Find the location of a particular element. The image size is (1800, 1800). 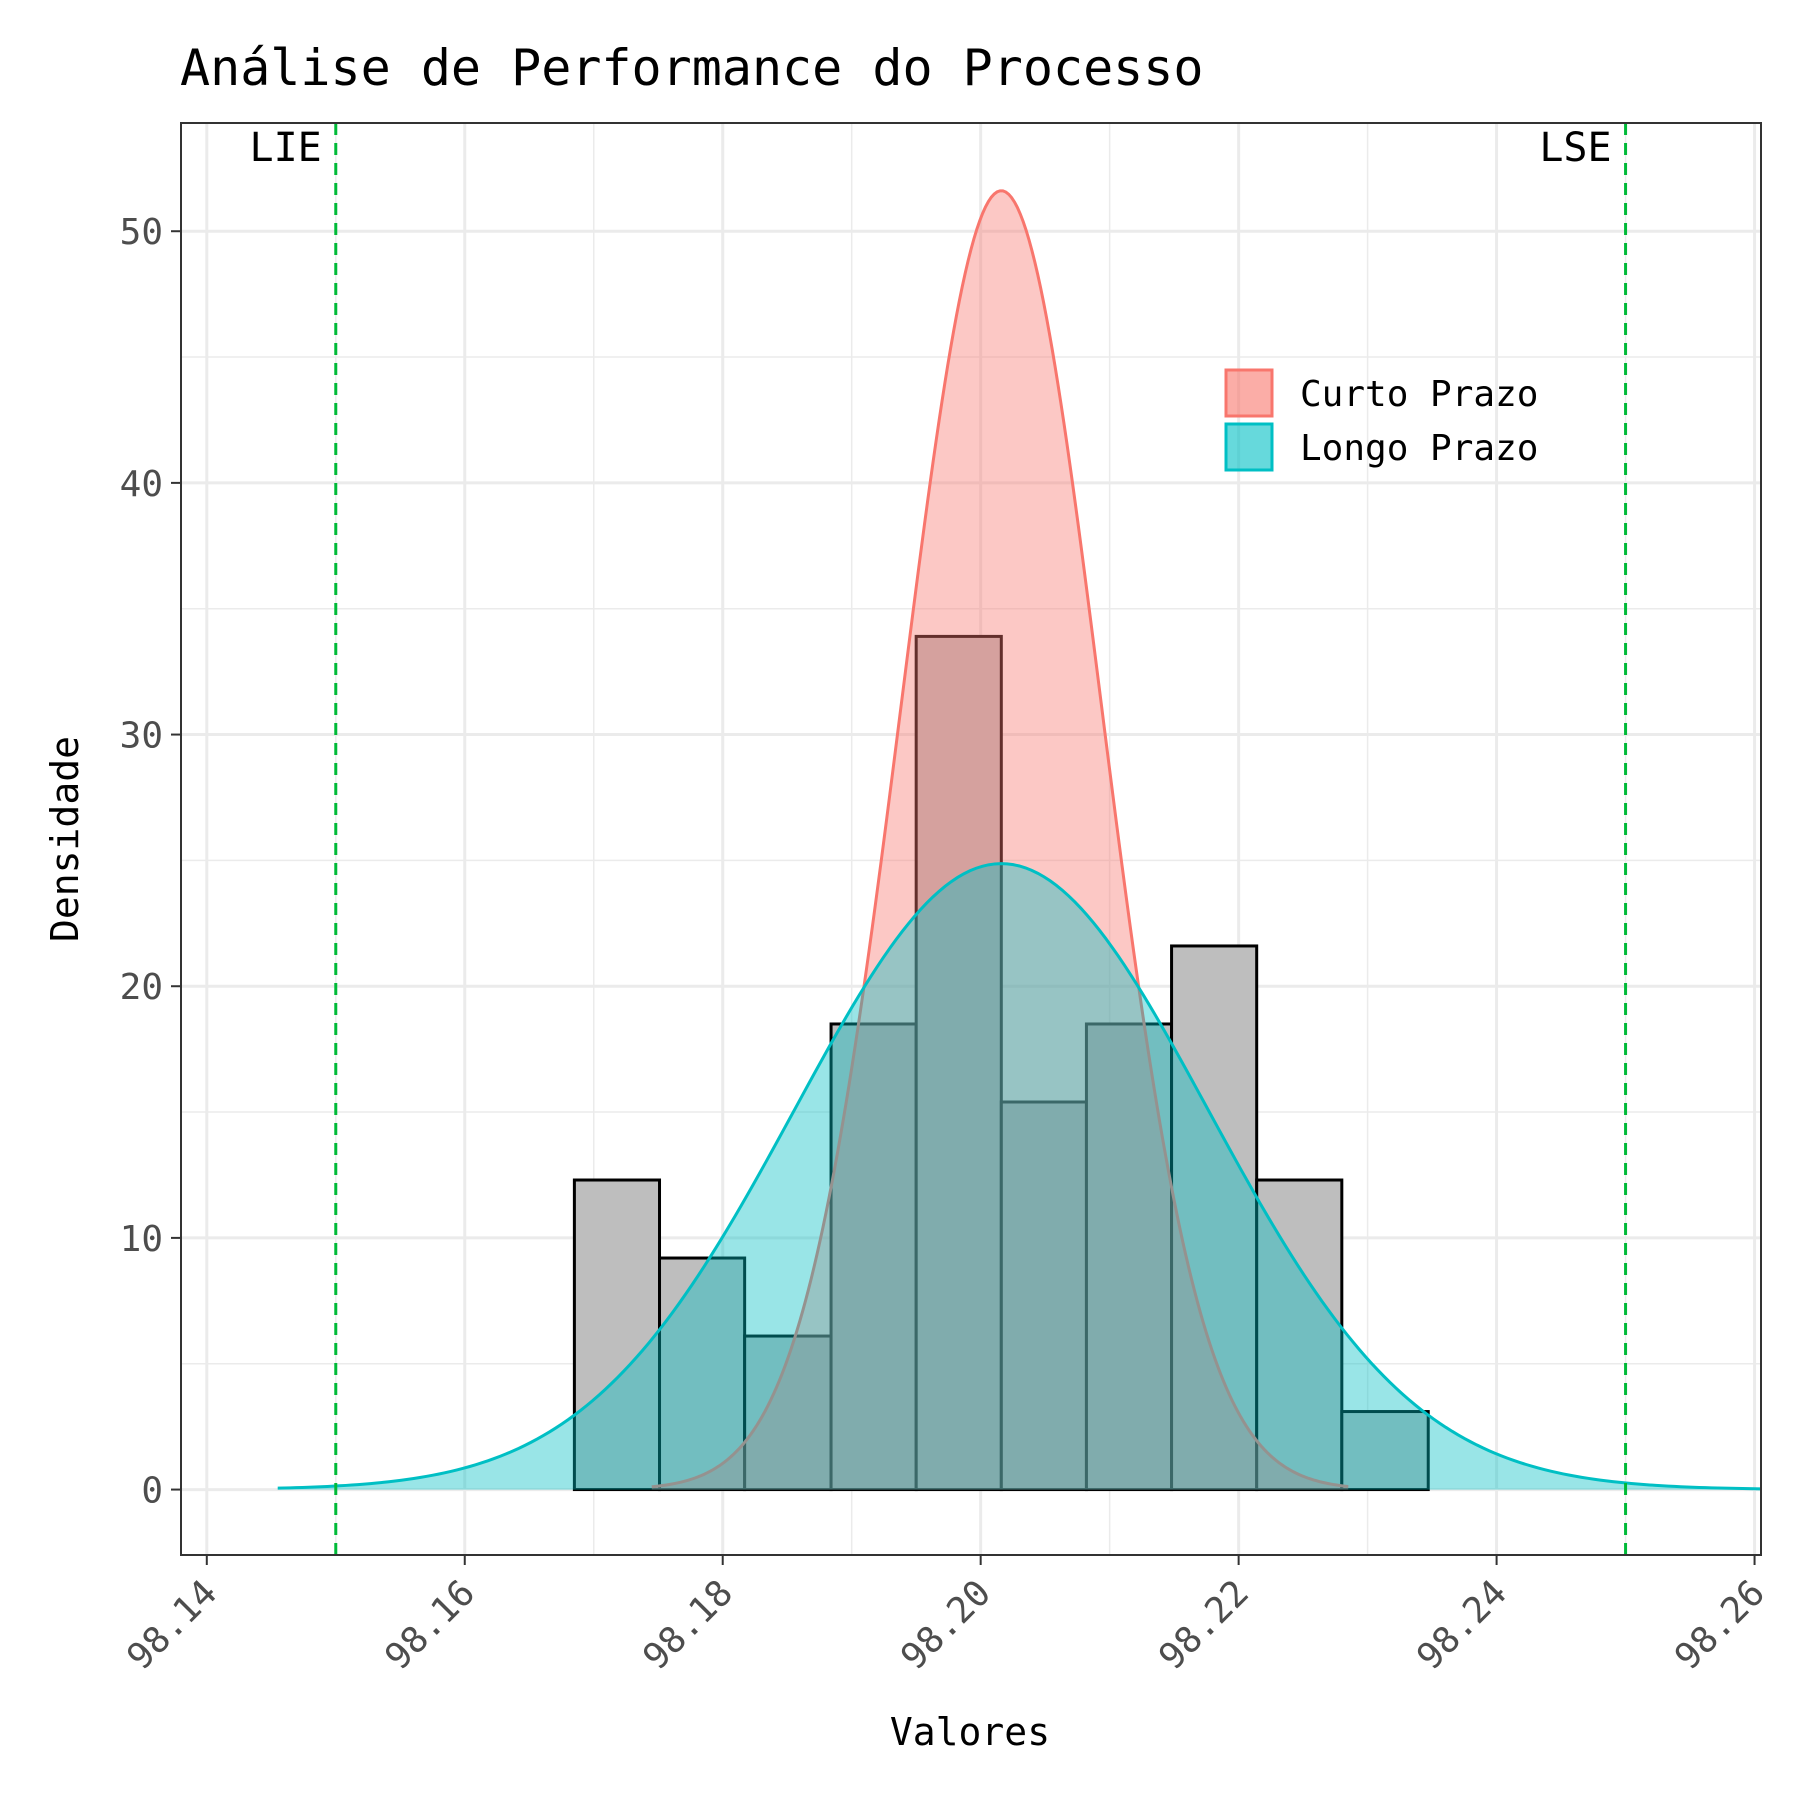

y-axis-title: Densidade is located at coordinates (65, 839).